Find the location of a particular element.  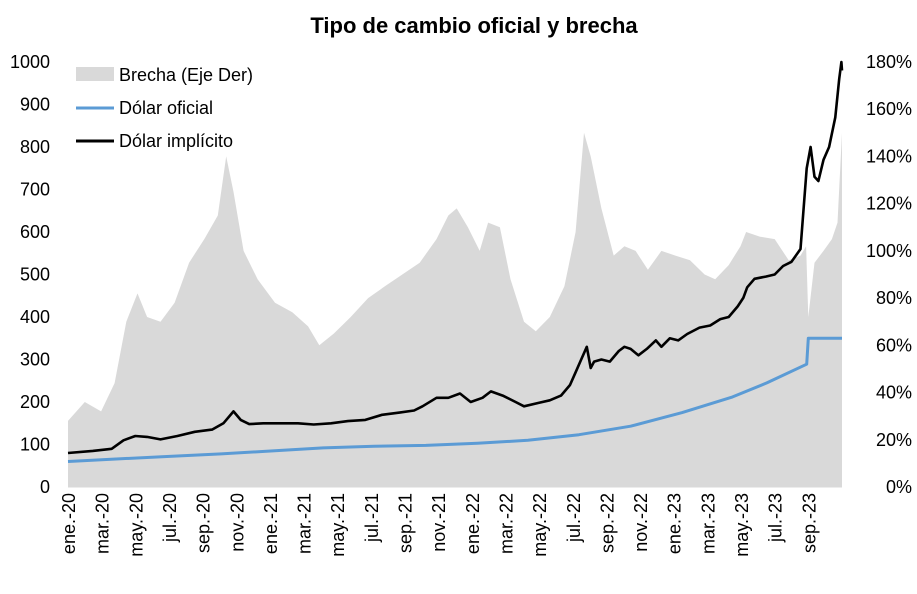

x-tick-label: nov.-20 is located at coordinates (237, 522).